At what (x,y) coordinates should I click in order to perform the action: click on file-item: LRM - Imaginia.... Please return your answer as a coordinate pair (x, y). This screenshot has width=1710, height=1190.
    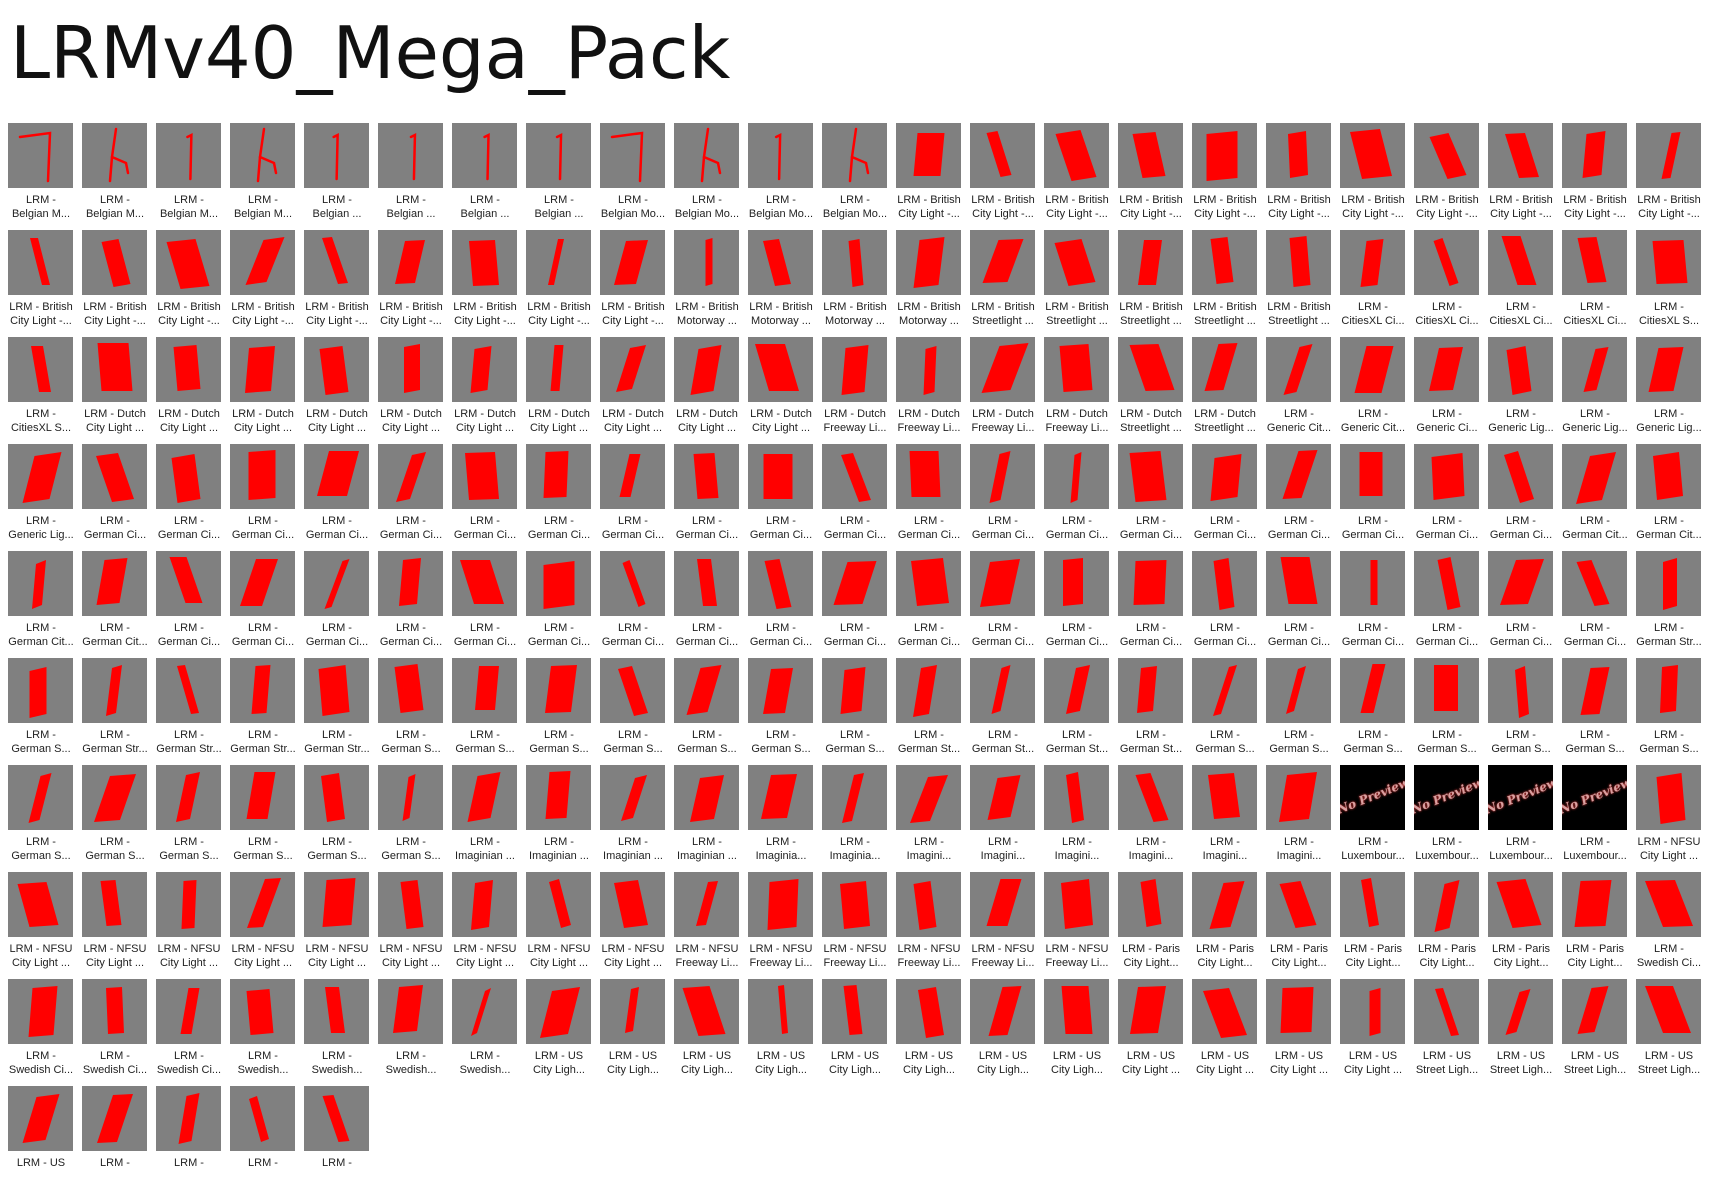
    Looking at the image, I should click on (781, 815).